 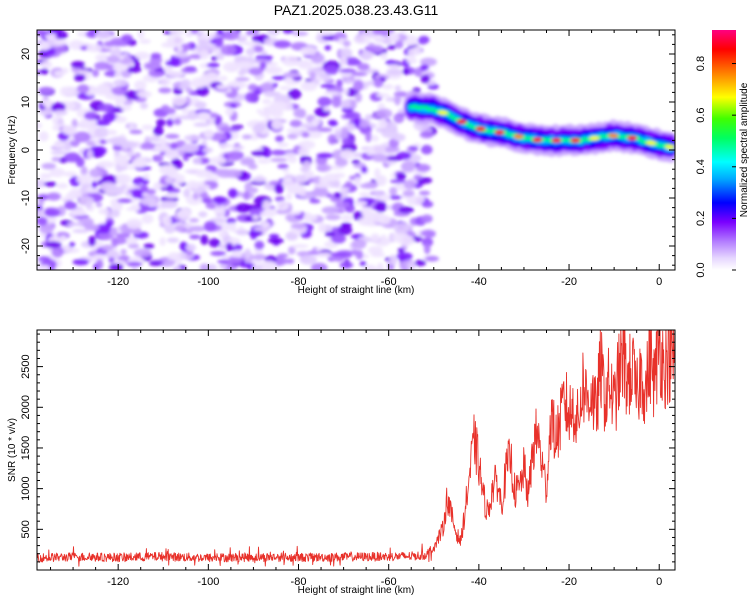 What do you see at coordinates (389, 582) in the screenshot?
I see `x-tick-label: -60` at bounding box center [389, 582].